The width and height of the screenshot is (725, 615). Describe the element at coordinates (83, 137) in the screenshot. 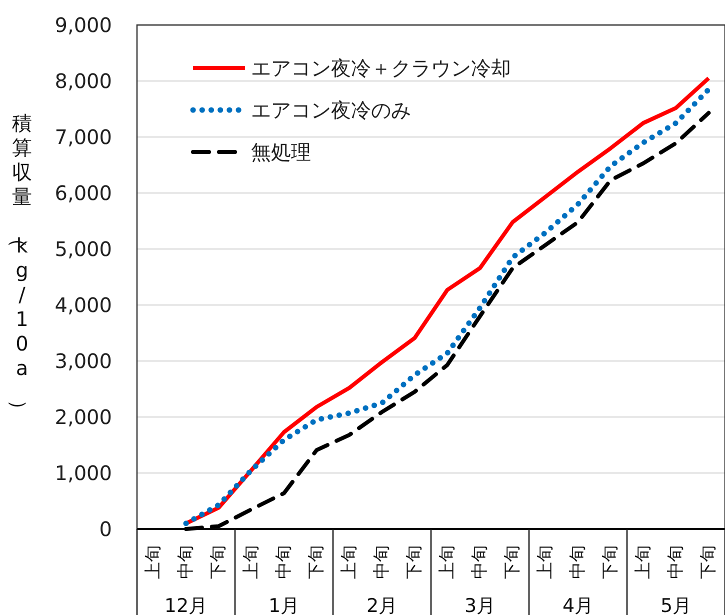

I see `y-tick-label: 7,000` at that location.